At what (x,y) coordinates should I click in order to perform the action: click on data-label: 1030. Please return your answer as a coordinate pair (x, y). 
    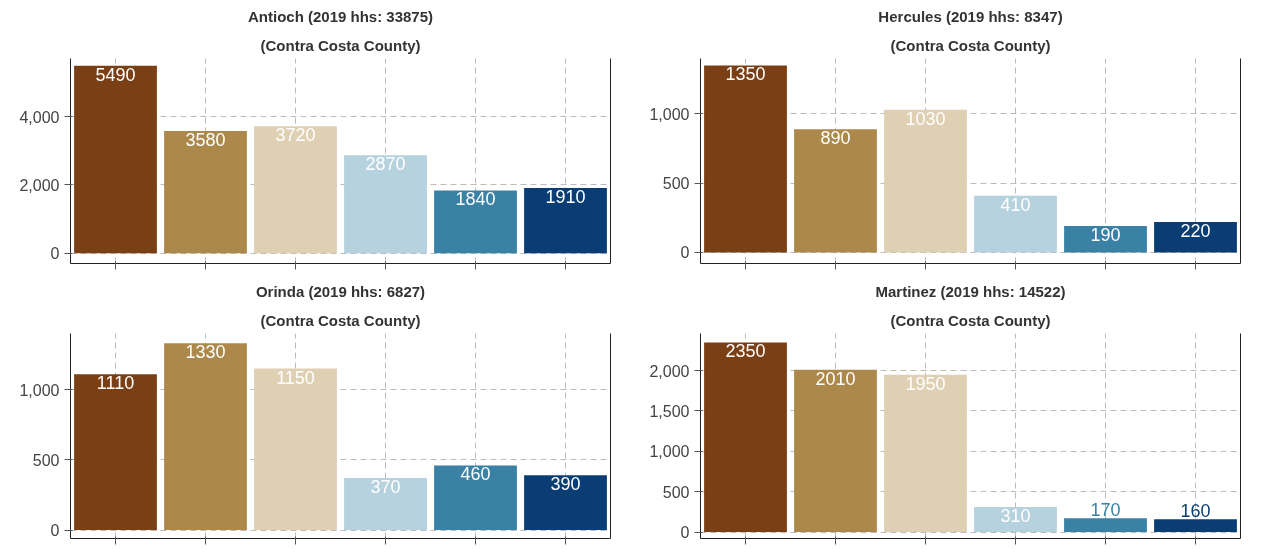
    Looking at the image, I should click on (925, 118).